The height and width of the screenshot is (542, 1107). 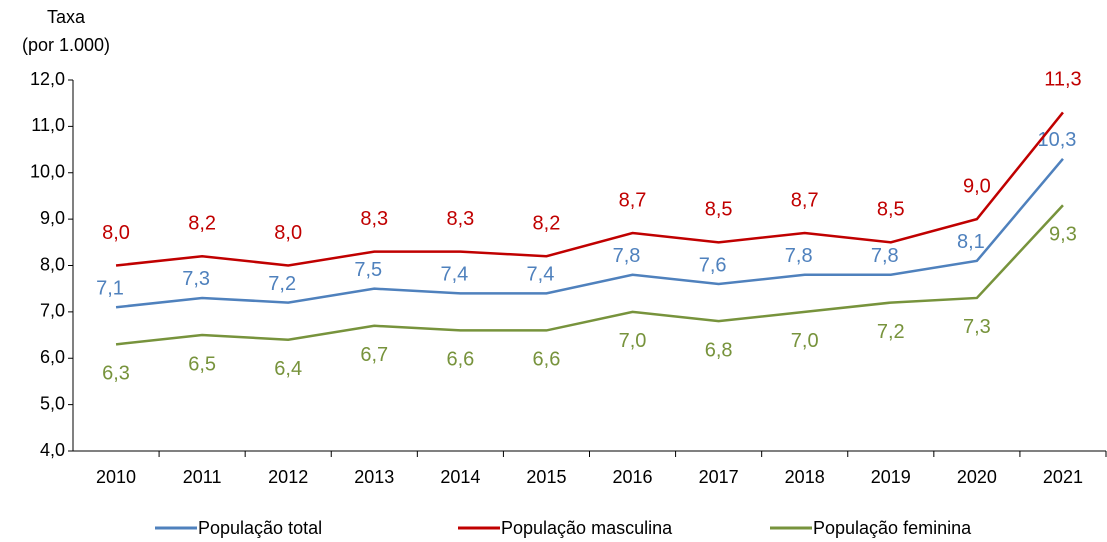 I want to click on y-tick-label: 6,0, so click(x=52, y=357).